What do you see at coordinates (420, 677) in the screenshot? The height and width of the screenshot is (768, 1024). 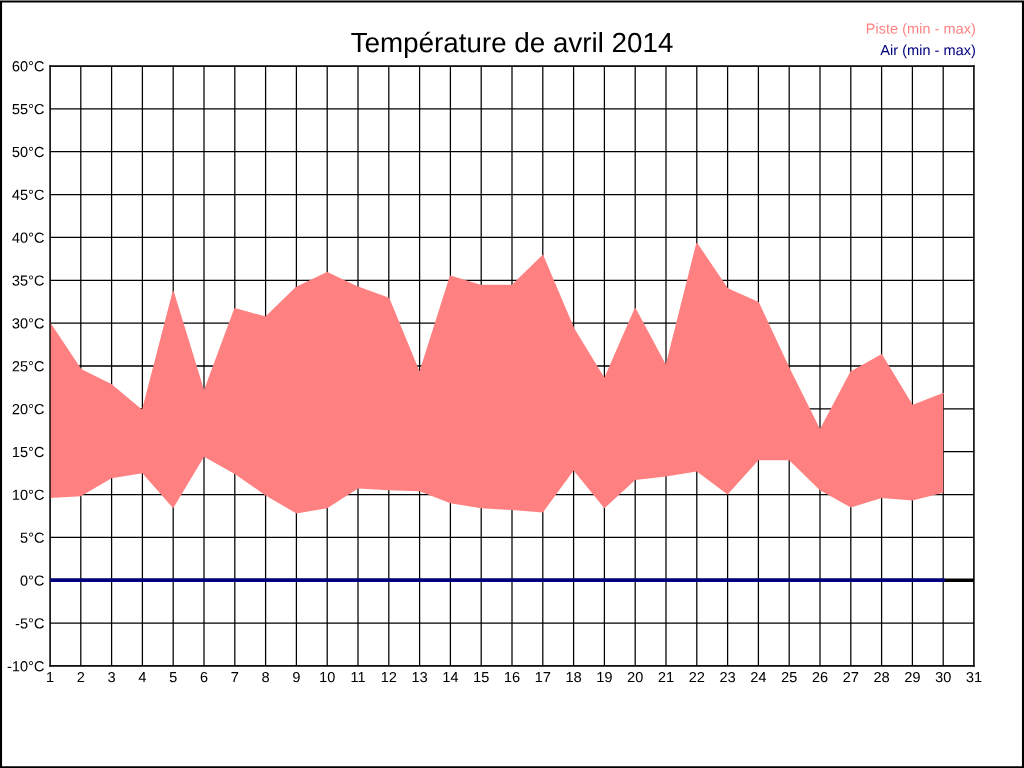 I see `x-tick-label: 13` at bounding box center [420, 677].